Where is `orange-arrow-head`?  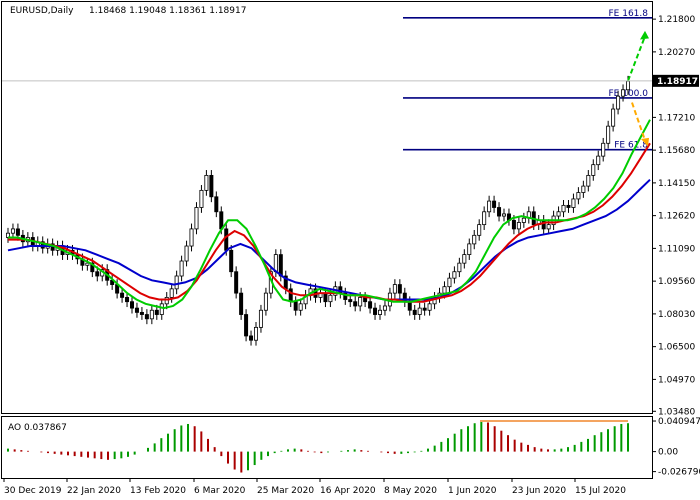 orange-arrow-head is located at coordinates (645, 142).